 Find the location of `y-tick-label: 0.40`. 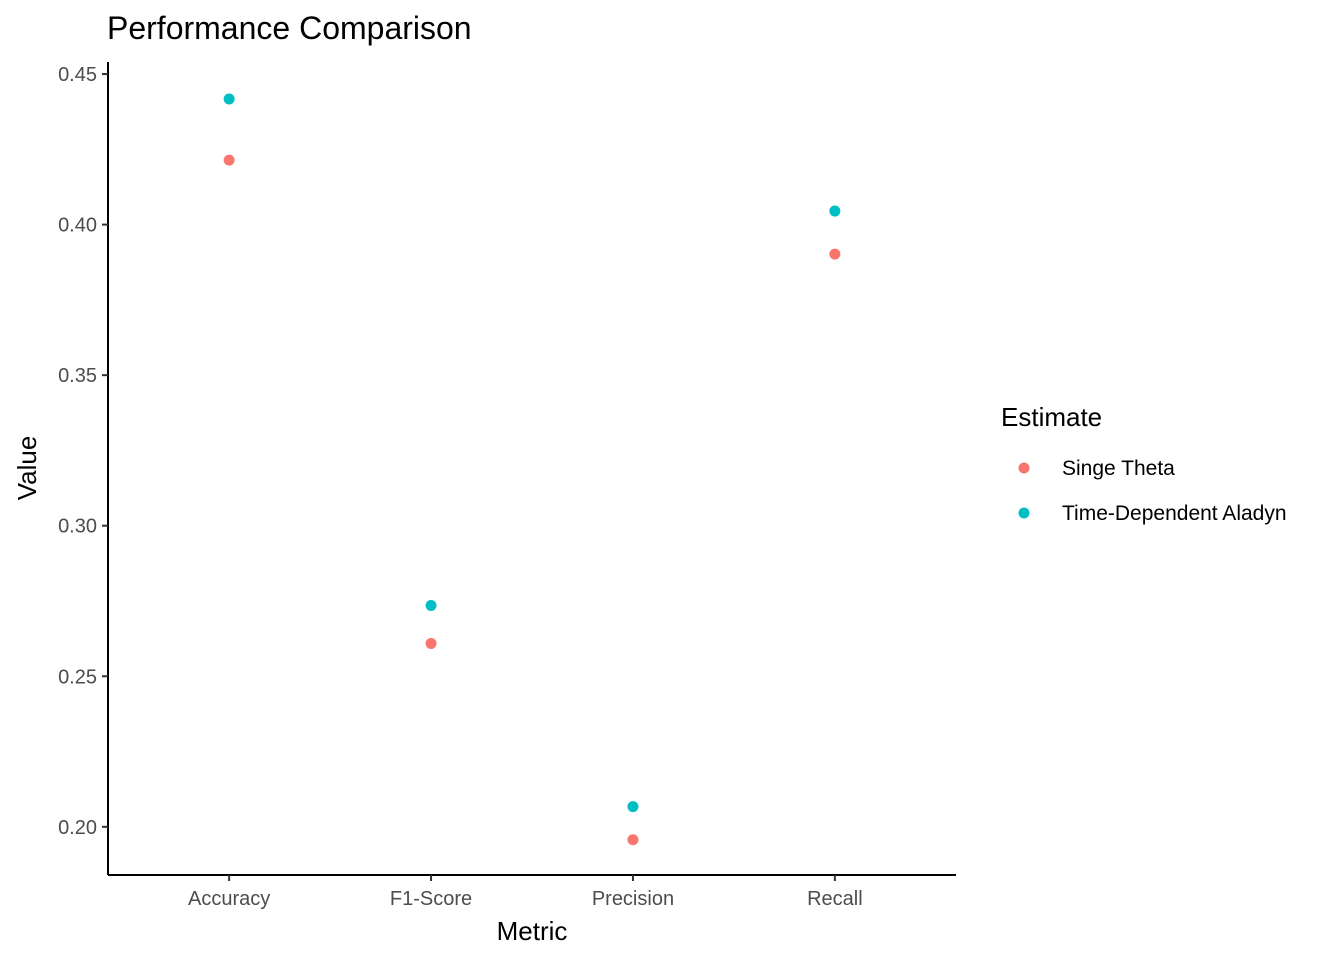

y-tick-label: 0.40 is located at coordinates (77, 226).